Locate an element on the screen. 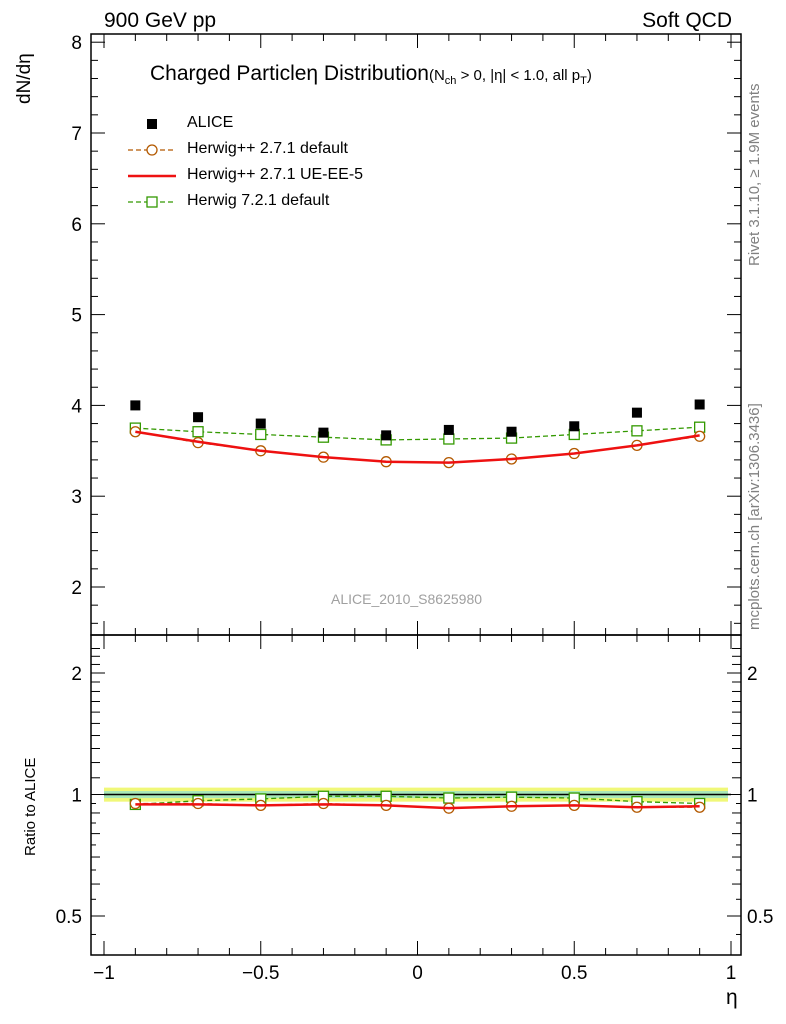  legend-symbol-herwigpp-default is located at coordinates (152, 150).